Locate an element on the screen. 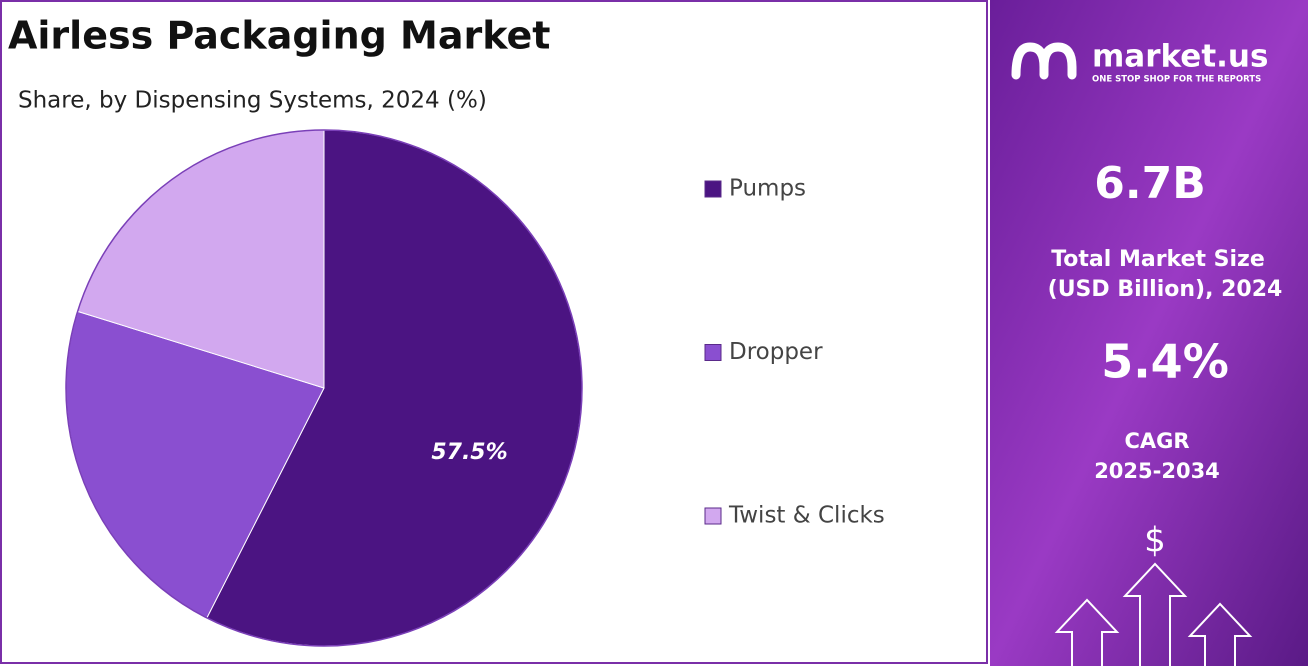 The width and height of the screenshot is (1308, 666). brand: market.us is located at coordinates (1180, 57).